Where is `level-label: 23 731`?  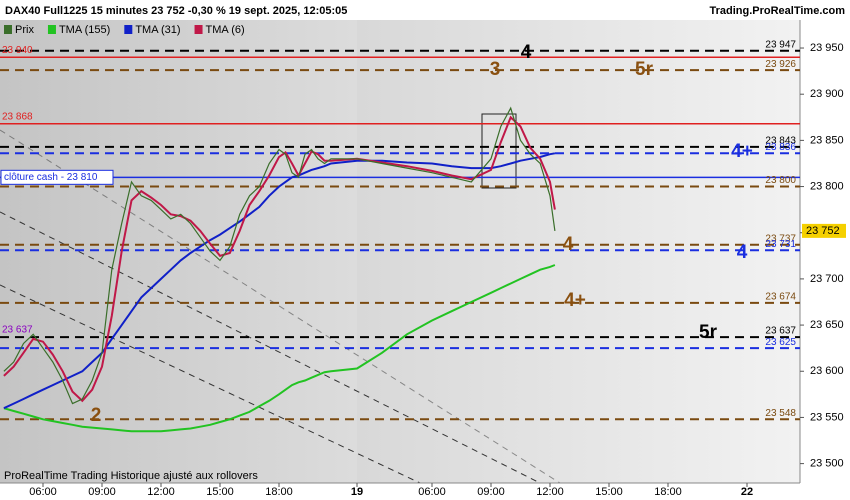
level-label: 23 731 is located at coordinates (780, 244).